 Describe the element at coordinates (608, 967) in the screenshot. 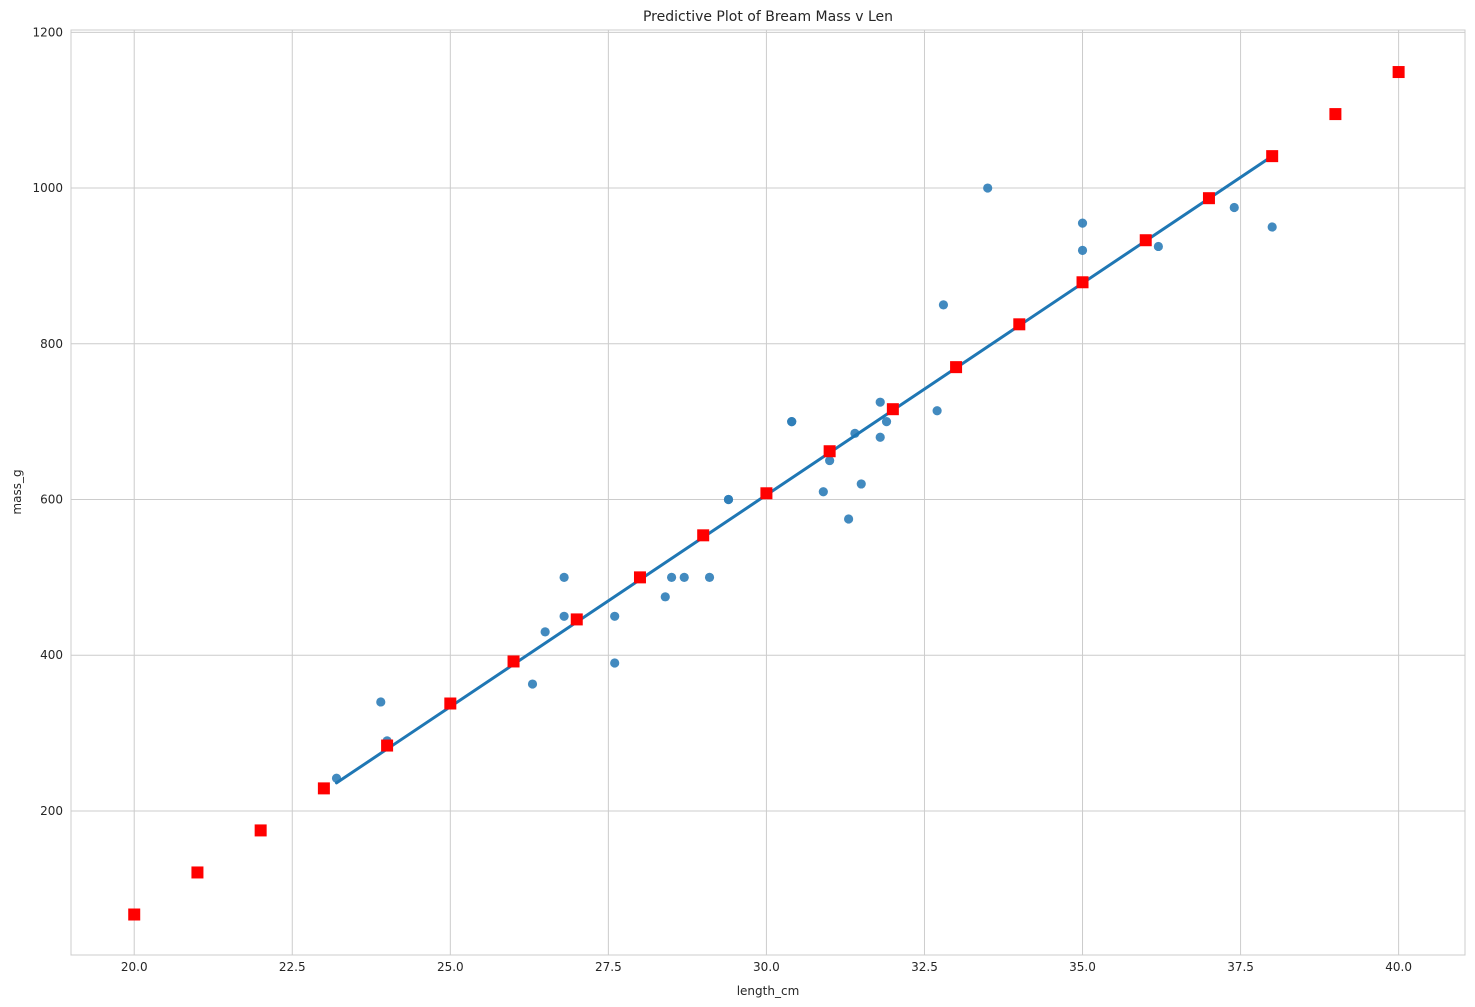

I see `x-tick-label: 27.5` at that location.